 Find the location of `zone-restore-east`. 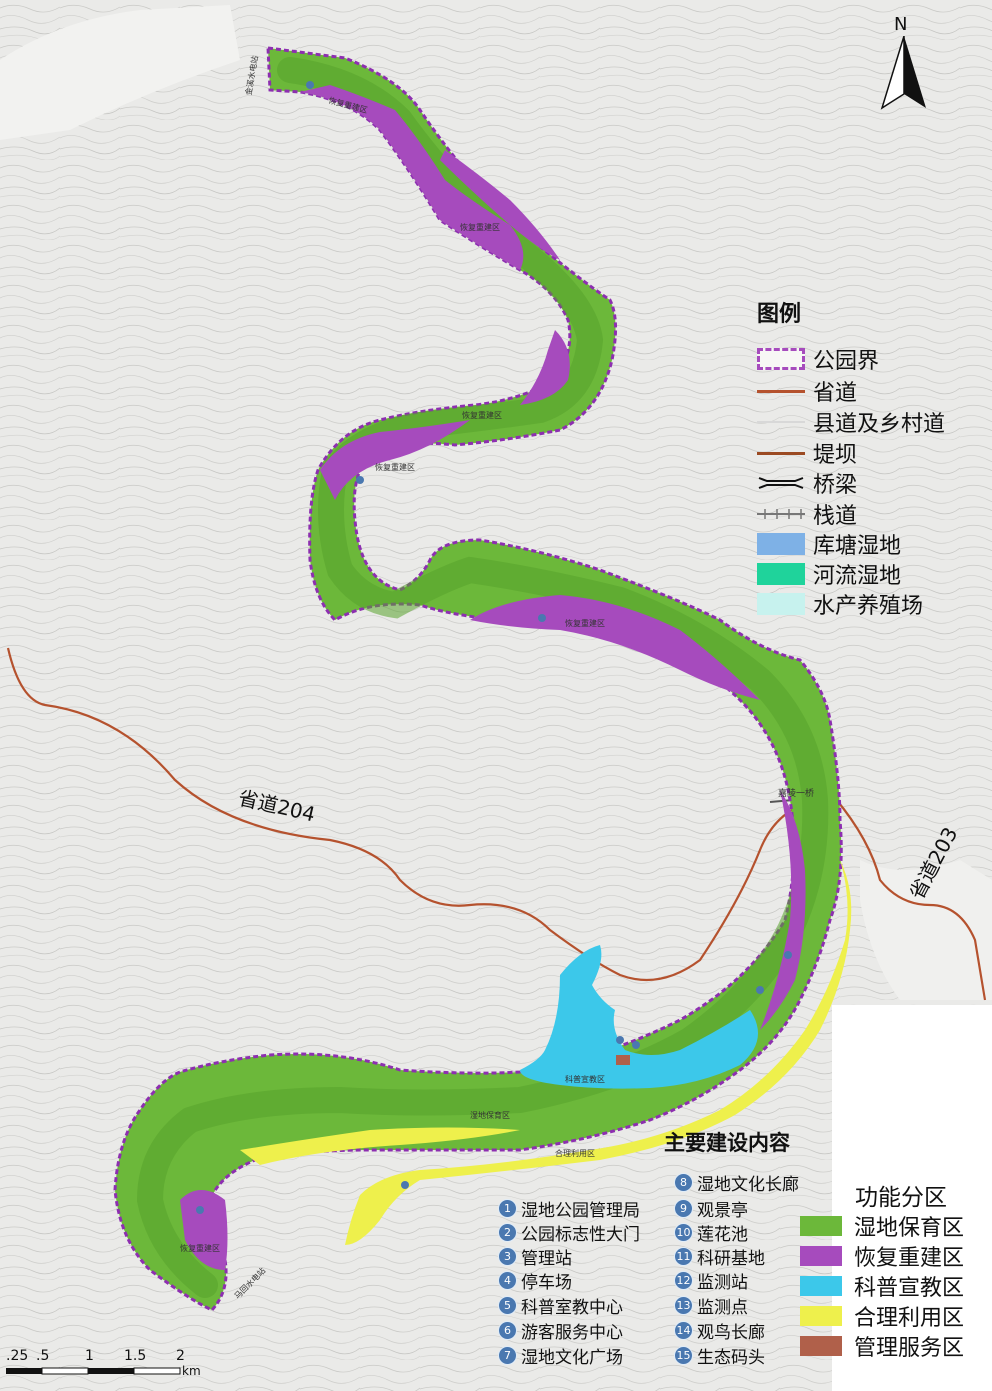

zone-restore-east is located at coordinates (783, 910).